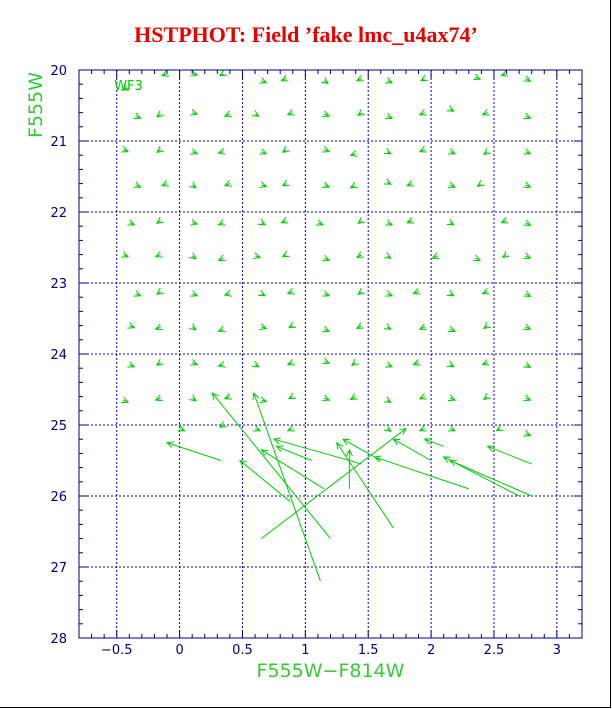 The image size is (612, 709). What do you see at coordinates (431, 650) in the screenshot?
I see `x-tick-label: 2` at bounding box center [431, 650].